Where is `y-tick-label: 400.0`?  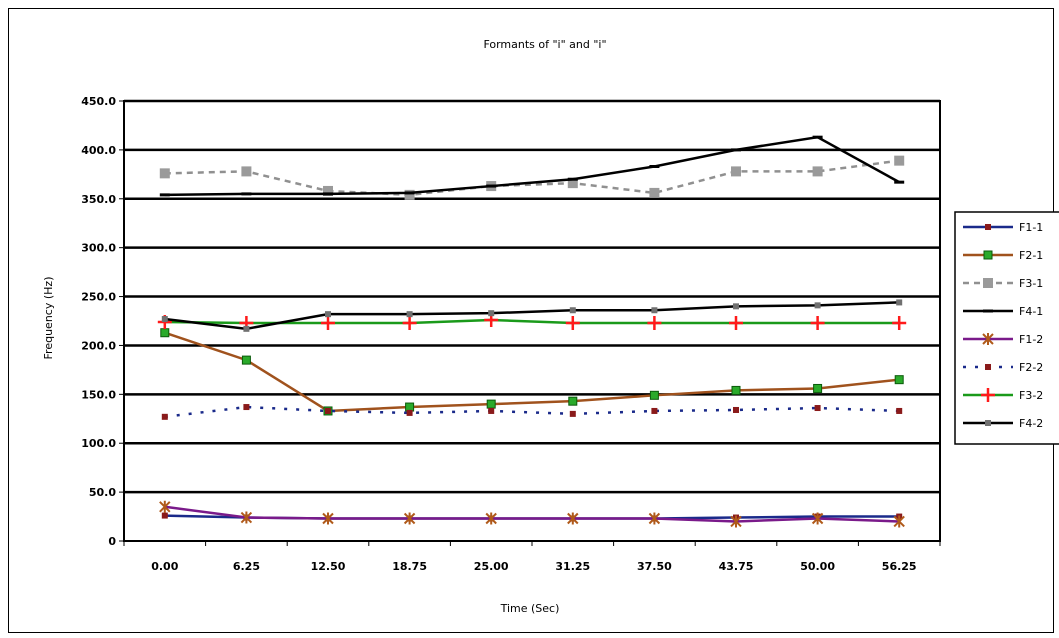
y-tick-label: 400.0 is located at coordinates (98, 150).